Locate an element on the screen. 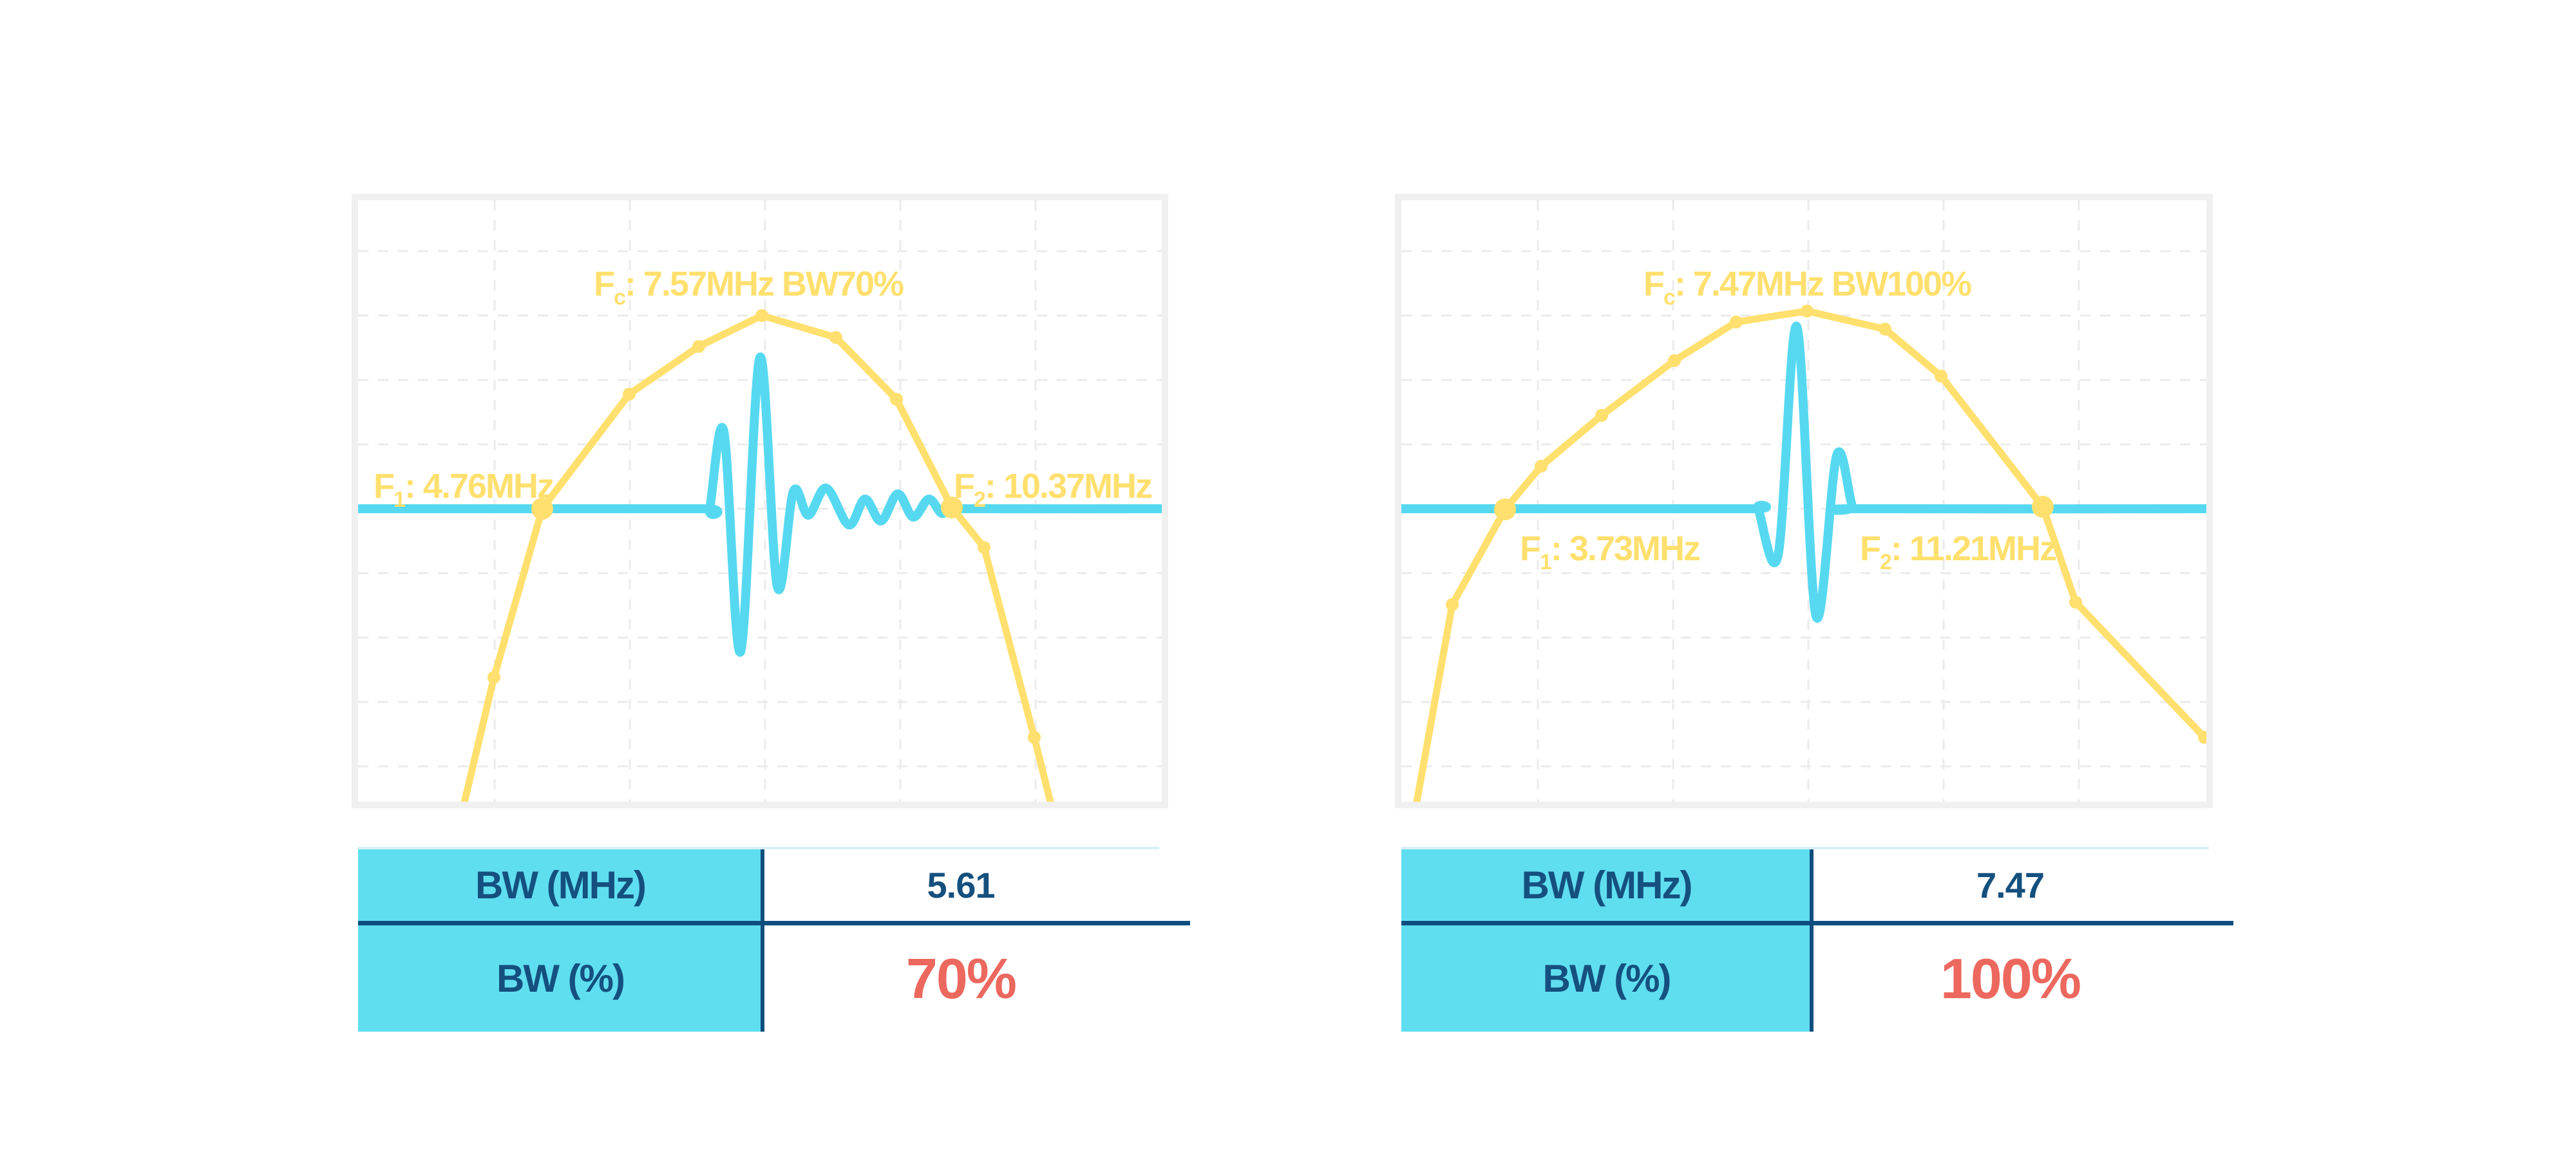  fc-annotation: Fc: 7.47MHz BW100% is located at coordinates (1807, 287).